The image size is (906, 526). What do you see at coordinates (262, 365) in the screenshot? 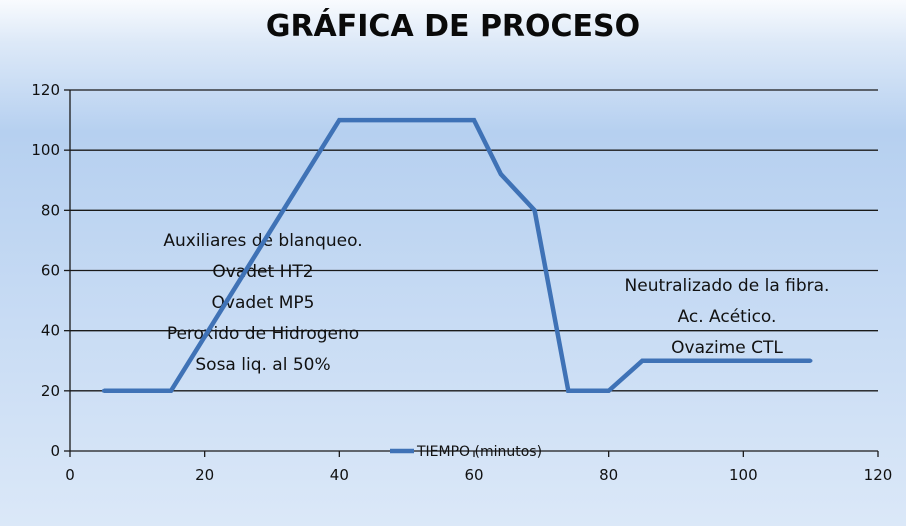
I see `annotation-line: Sosa liq. al 50%` at bounding box center [262, 365].